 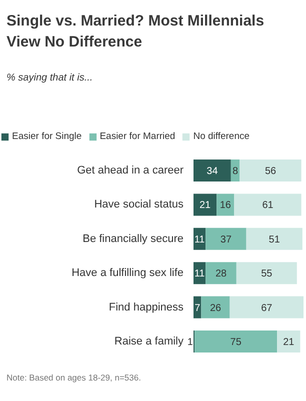 What do you see at coordinates (47, 136) in the screenshot?
I see `legend-label: Easier for Single` at bounding box center [47, 136].